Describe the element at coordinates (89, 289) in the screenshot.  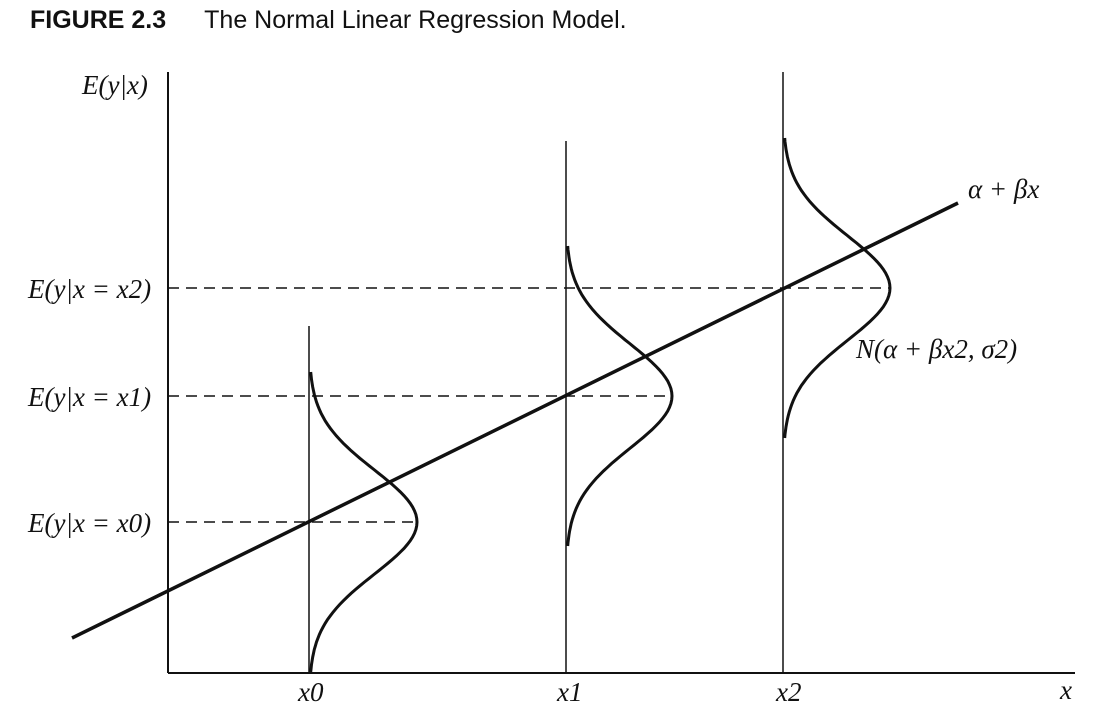
I see `level-label-x2: E(y|x = x2)` at that location.